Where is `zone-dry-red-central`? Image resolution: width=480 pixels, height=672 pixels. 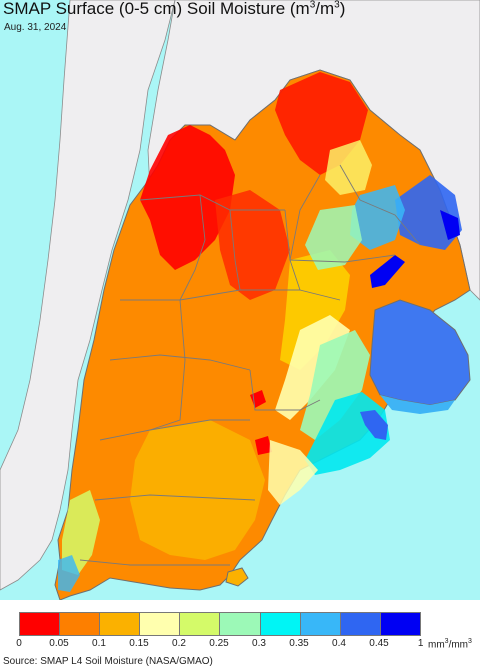 zone-dry-red-central is located at coordinates (252, 245).